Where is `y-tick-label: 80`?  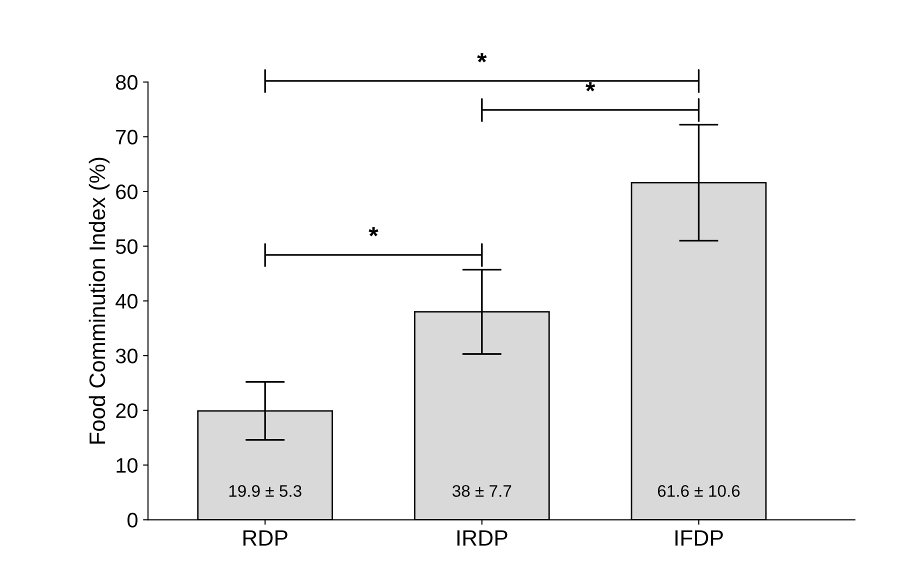 y-tick-label: 80 is located at coordinates (127, 82).